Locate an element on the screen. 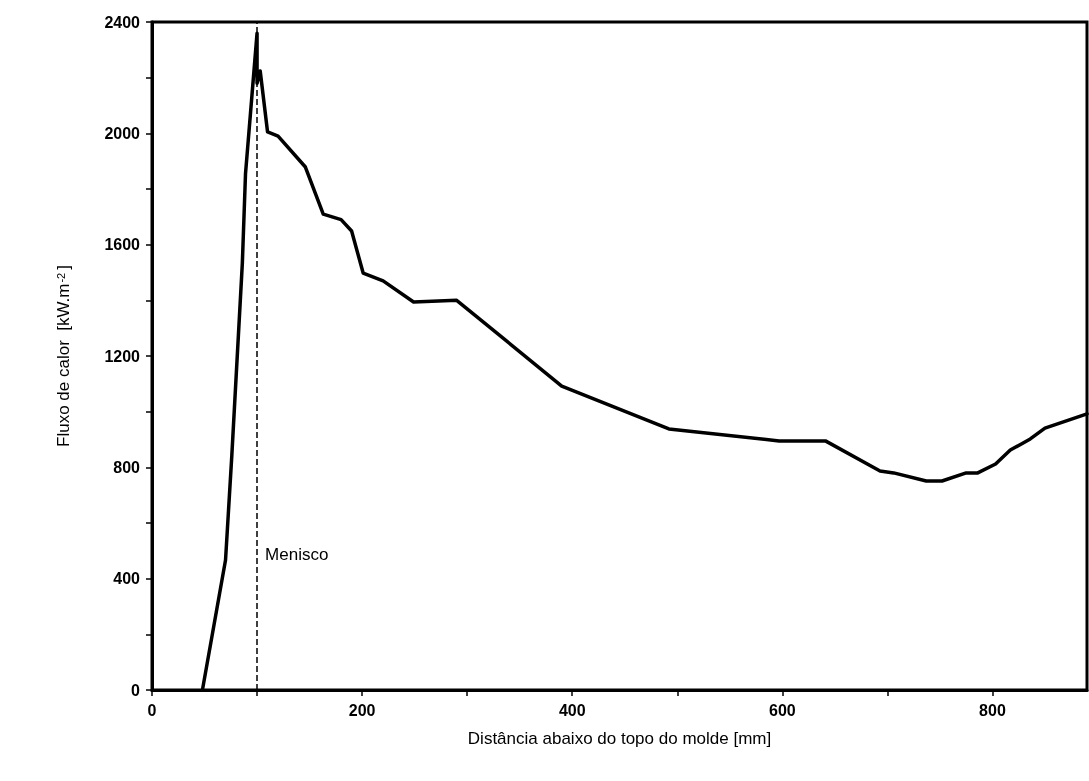  x-tick-label: 0 is located at coordinates (152, 710).